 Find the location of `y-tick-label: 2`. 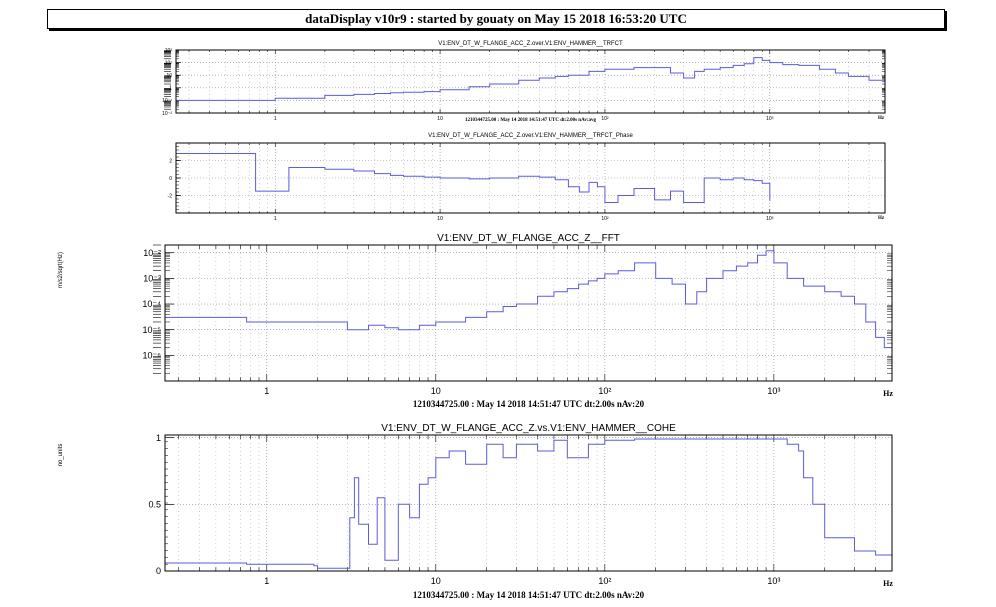

y-tick-label: 2 is located at coordinates (170, 161).